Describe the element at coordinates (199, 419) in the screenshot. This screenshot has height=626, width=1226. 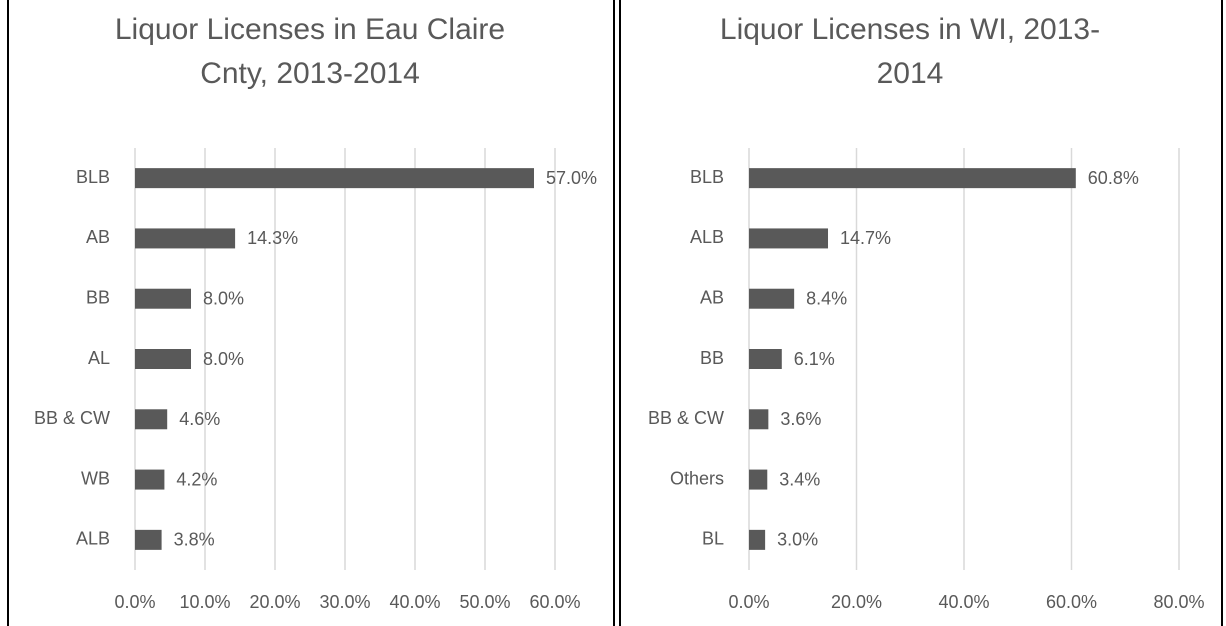
I see `data-label: 4.6%` at that location.